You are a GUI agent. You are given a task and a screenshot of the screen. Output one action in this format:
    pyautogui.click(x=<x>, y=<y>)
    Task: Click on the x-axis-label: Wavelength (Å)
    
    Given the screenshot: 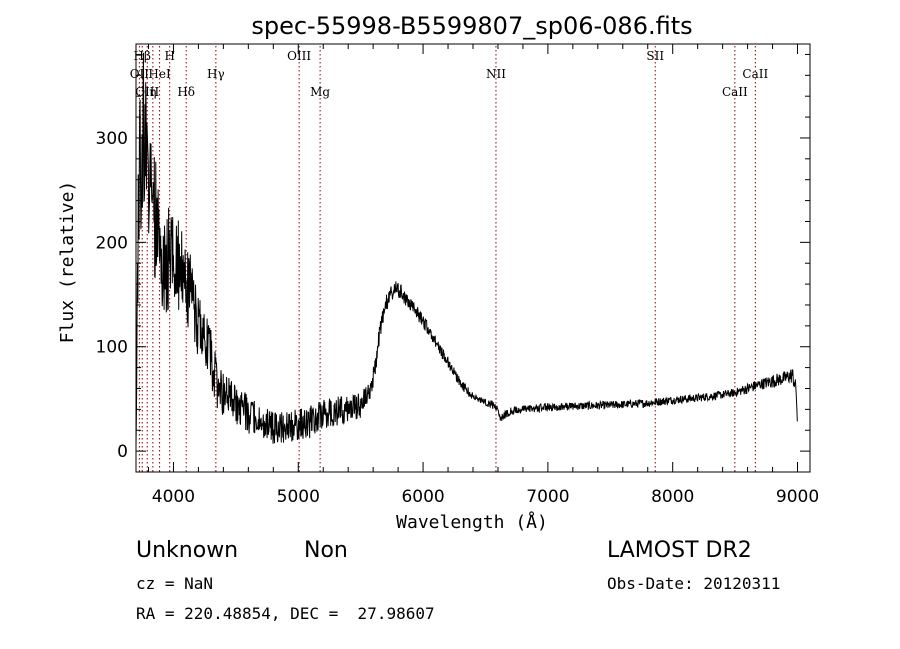 What is the action you would take?
    pyautogui.click(x=472, y=522)
    